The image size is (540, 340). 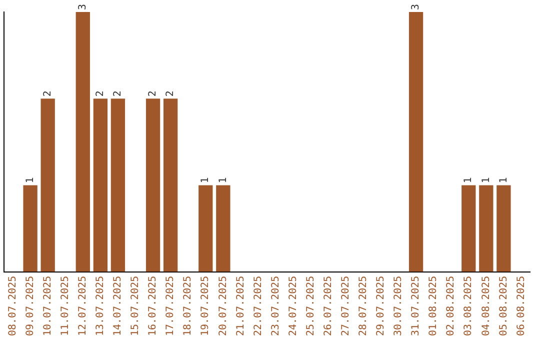 What do you see at coordinates (12, 306) in the screenshot?
I see `x-tick-label: 08.07.2025` at bounding box center [12, 306].